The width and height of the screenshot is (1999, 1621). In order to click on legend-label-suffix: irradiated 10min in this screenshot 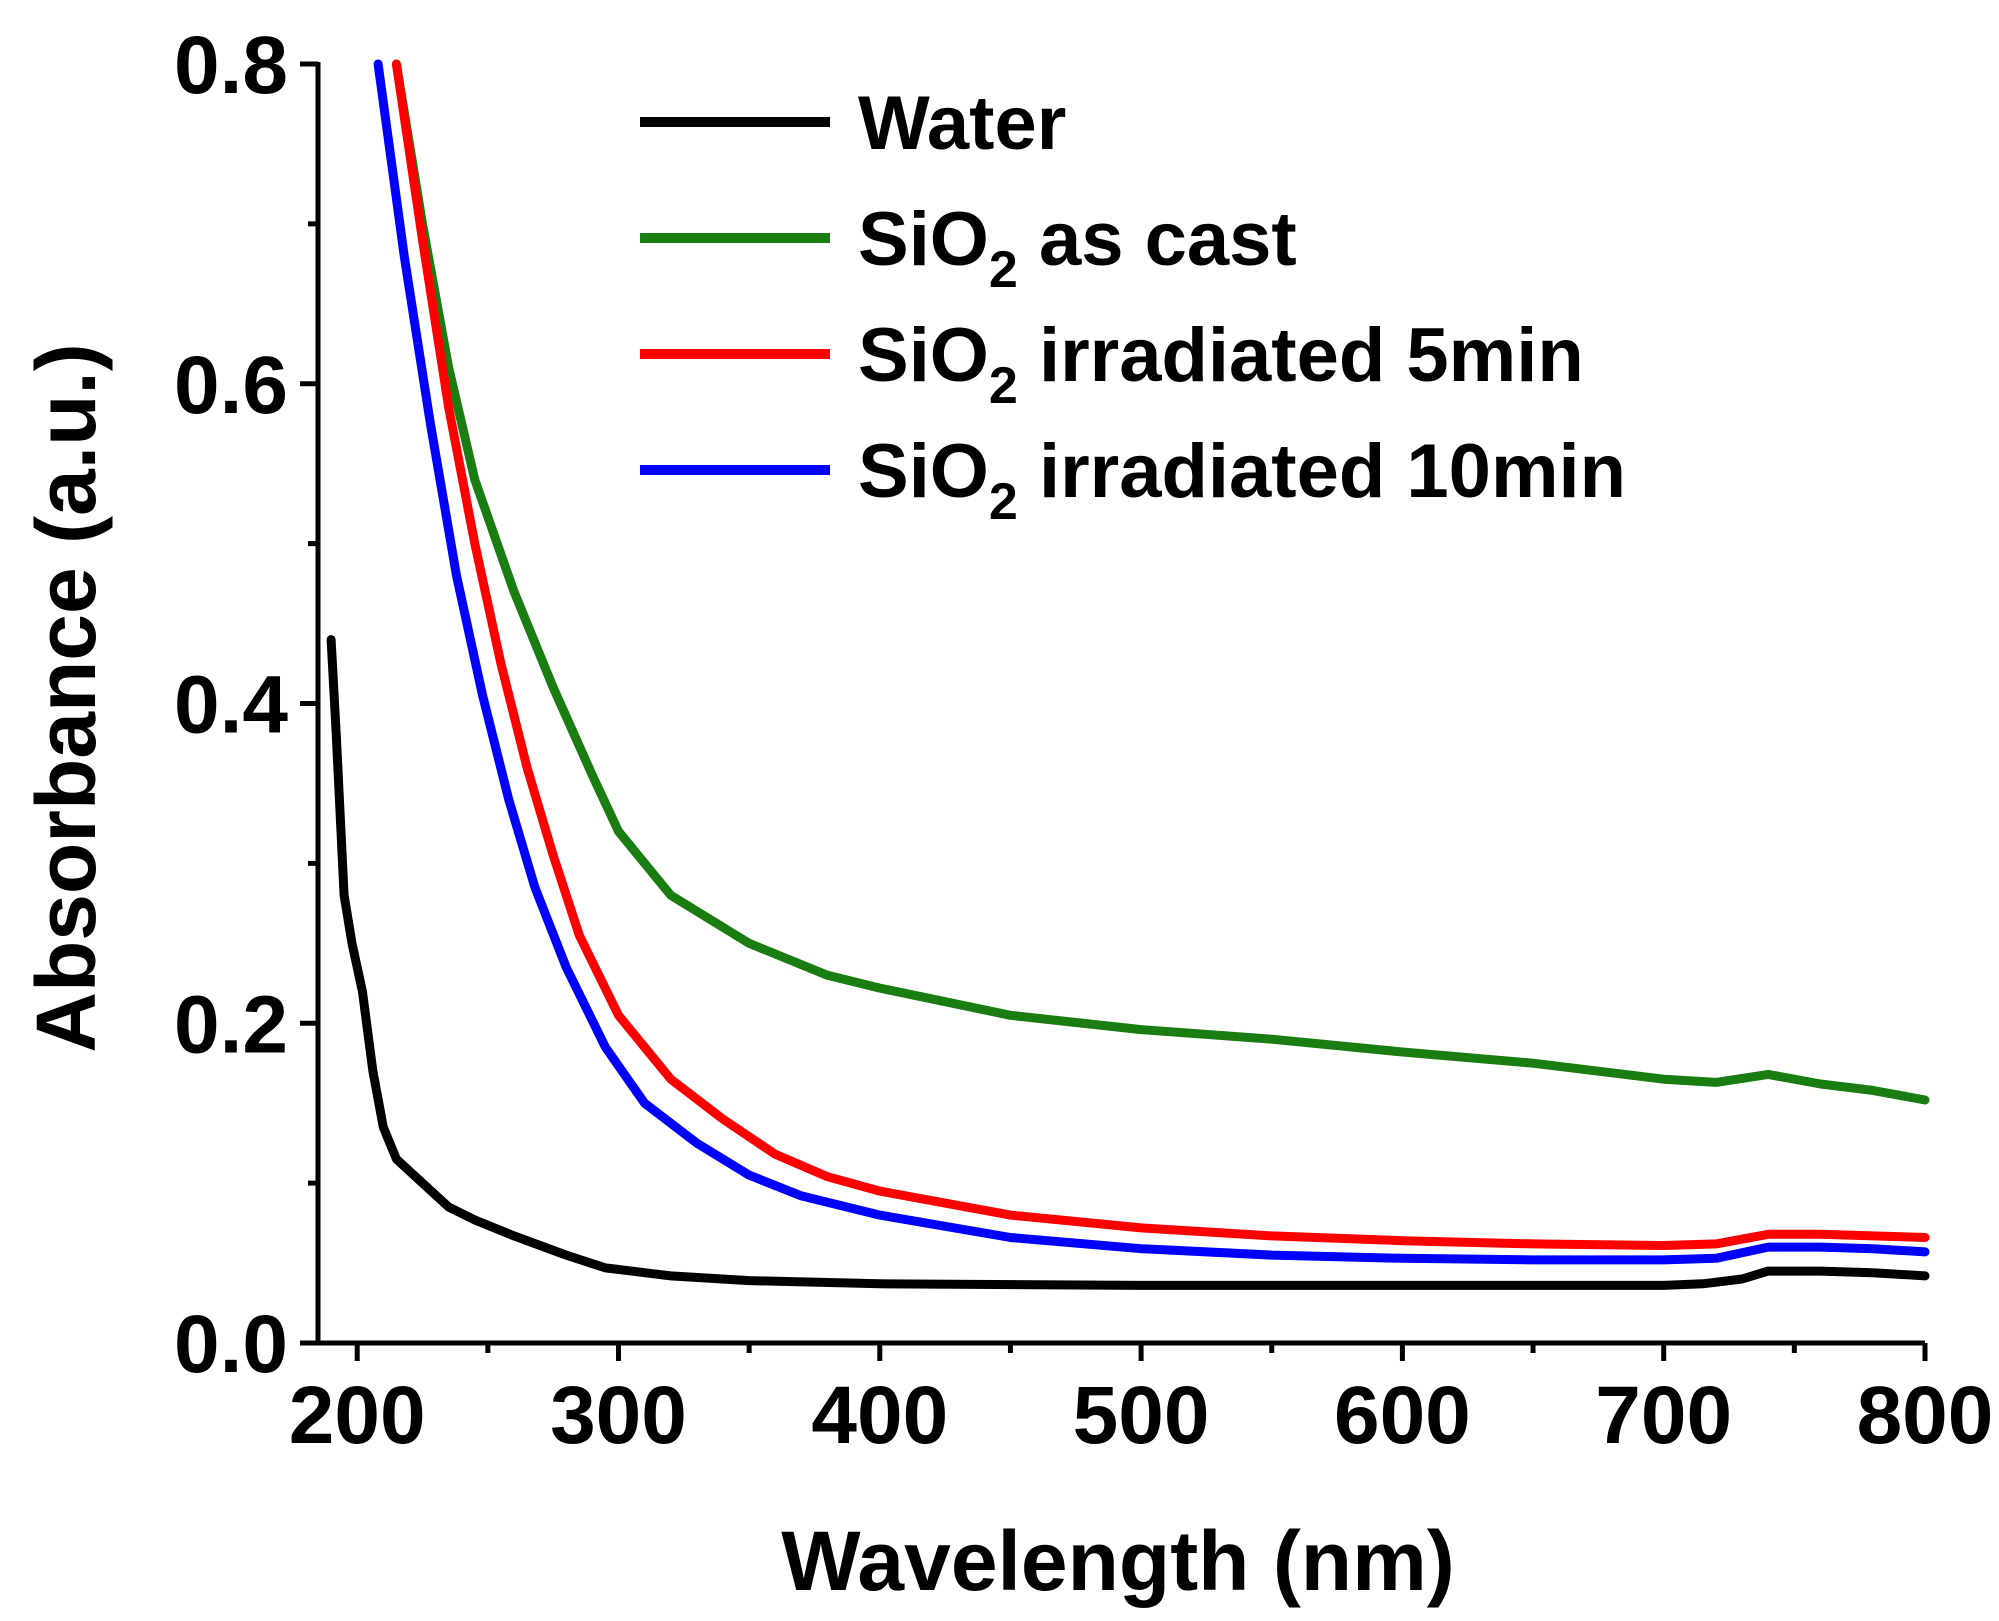, I will do `click(1322, 471)`.